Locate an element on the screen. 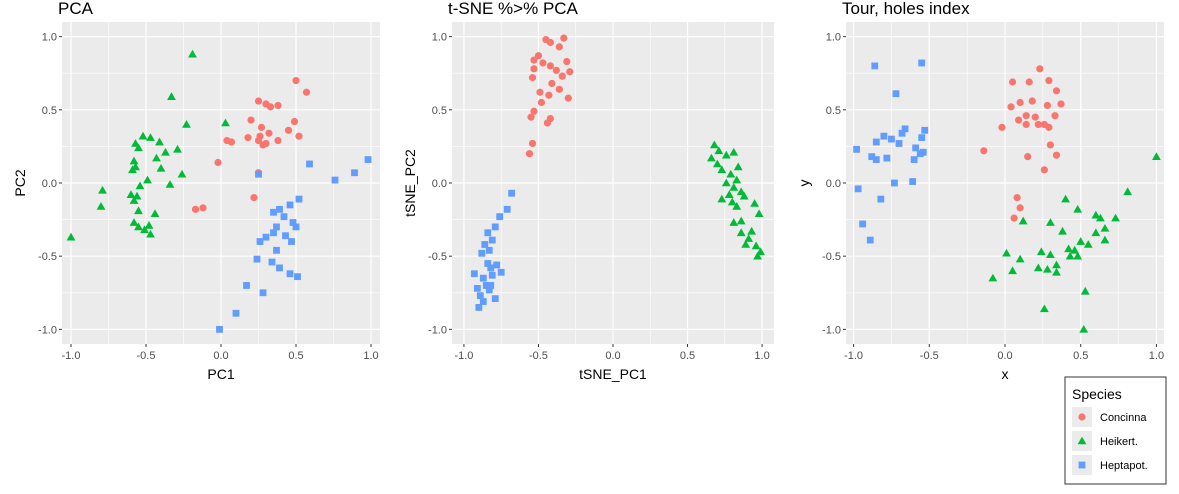  y-axis-title: y is located at coordinates (804, 183).